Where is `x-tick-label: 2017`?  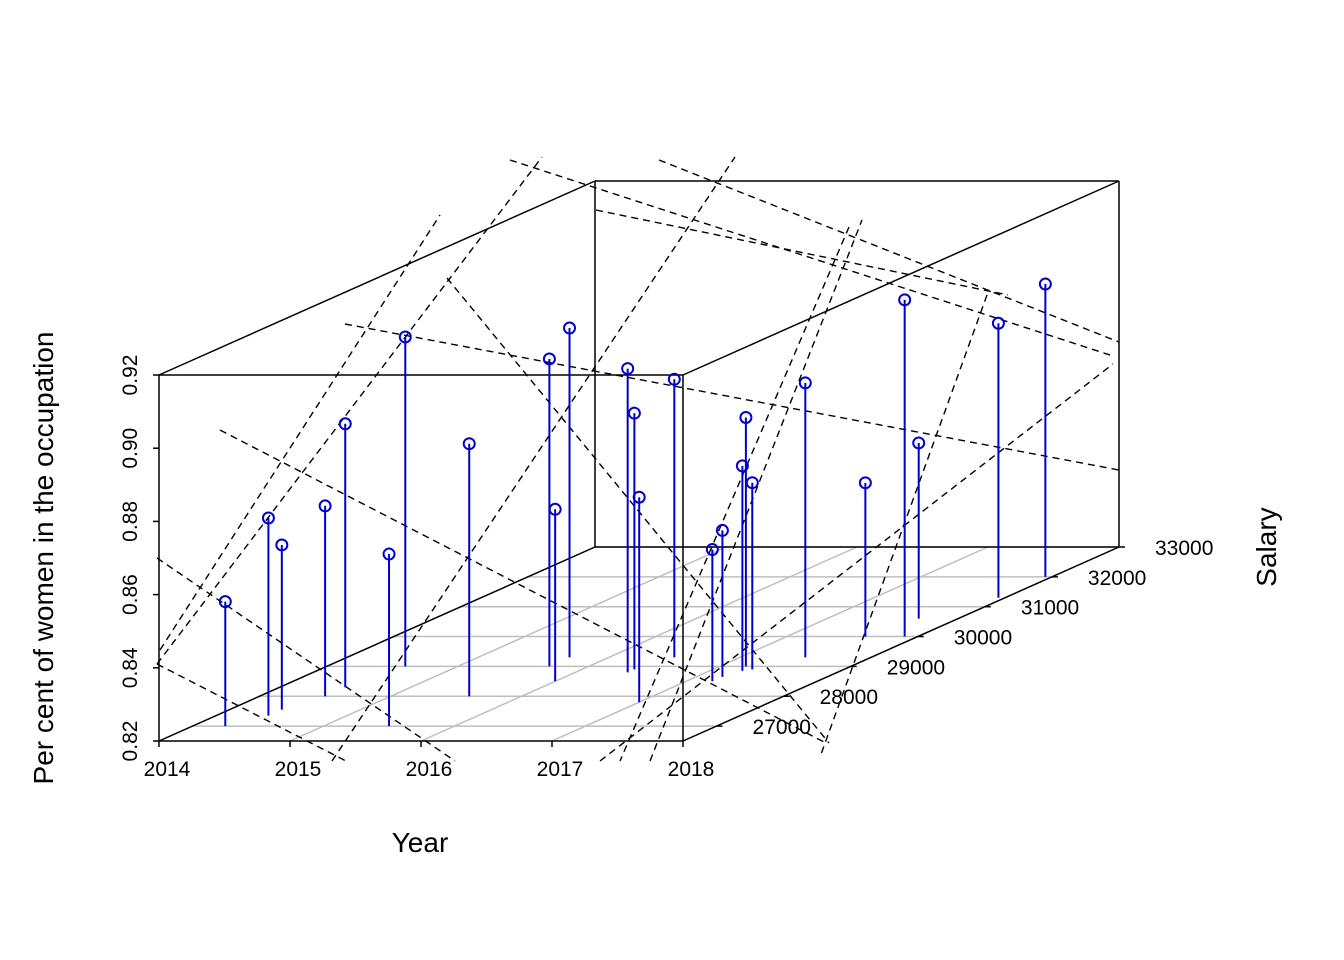
x-tick-label: 2017 is located at coordinates (560, 769).